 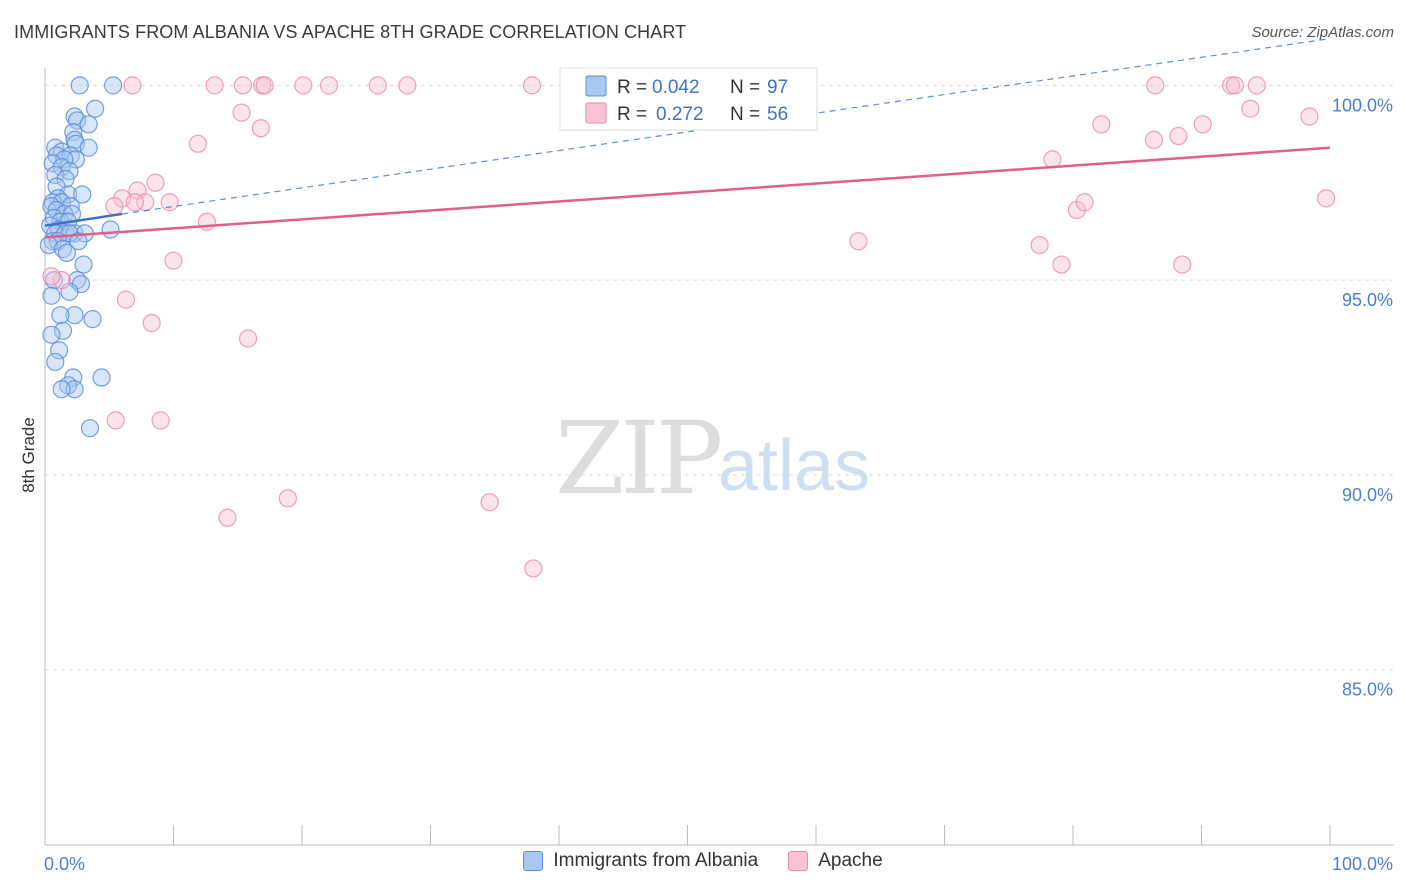 What do you see at coordinates (28, 455) in the screenshot?
I see `y-axis-label: 8th Grade` at bounding box center [28, 455].